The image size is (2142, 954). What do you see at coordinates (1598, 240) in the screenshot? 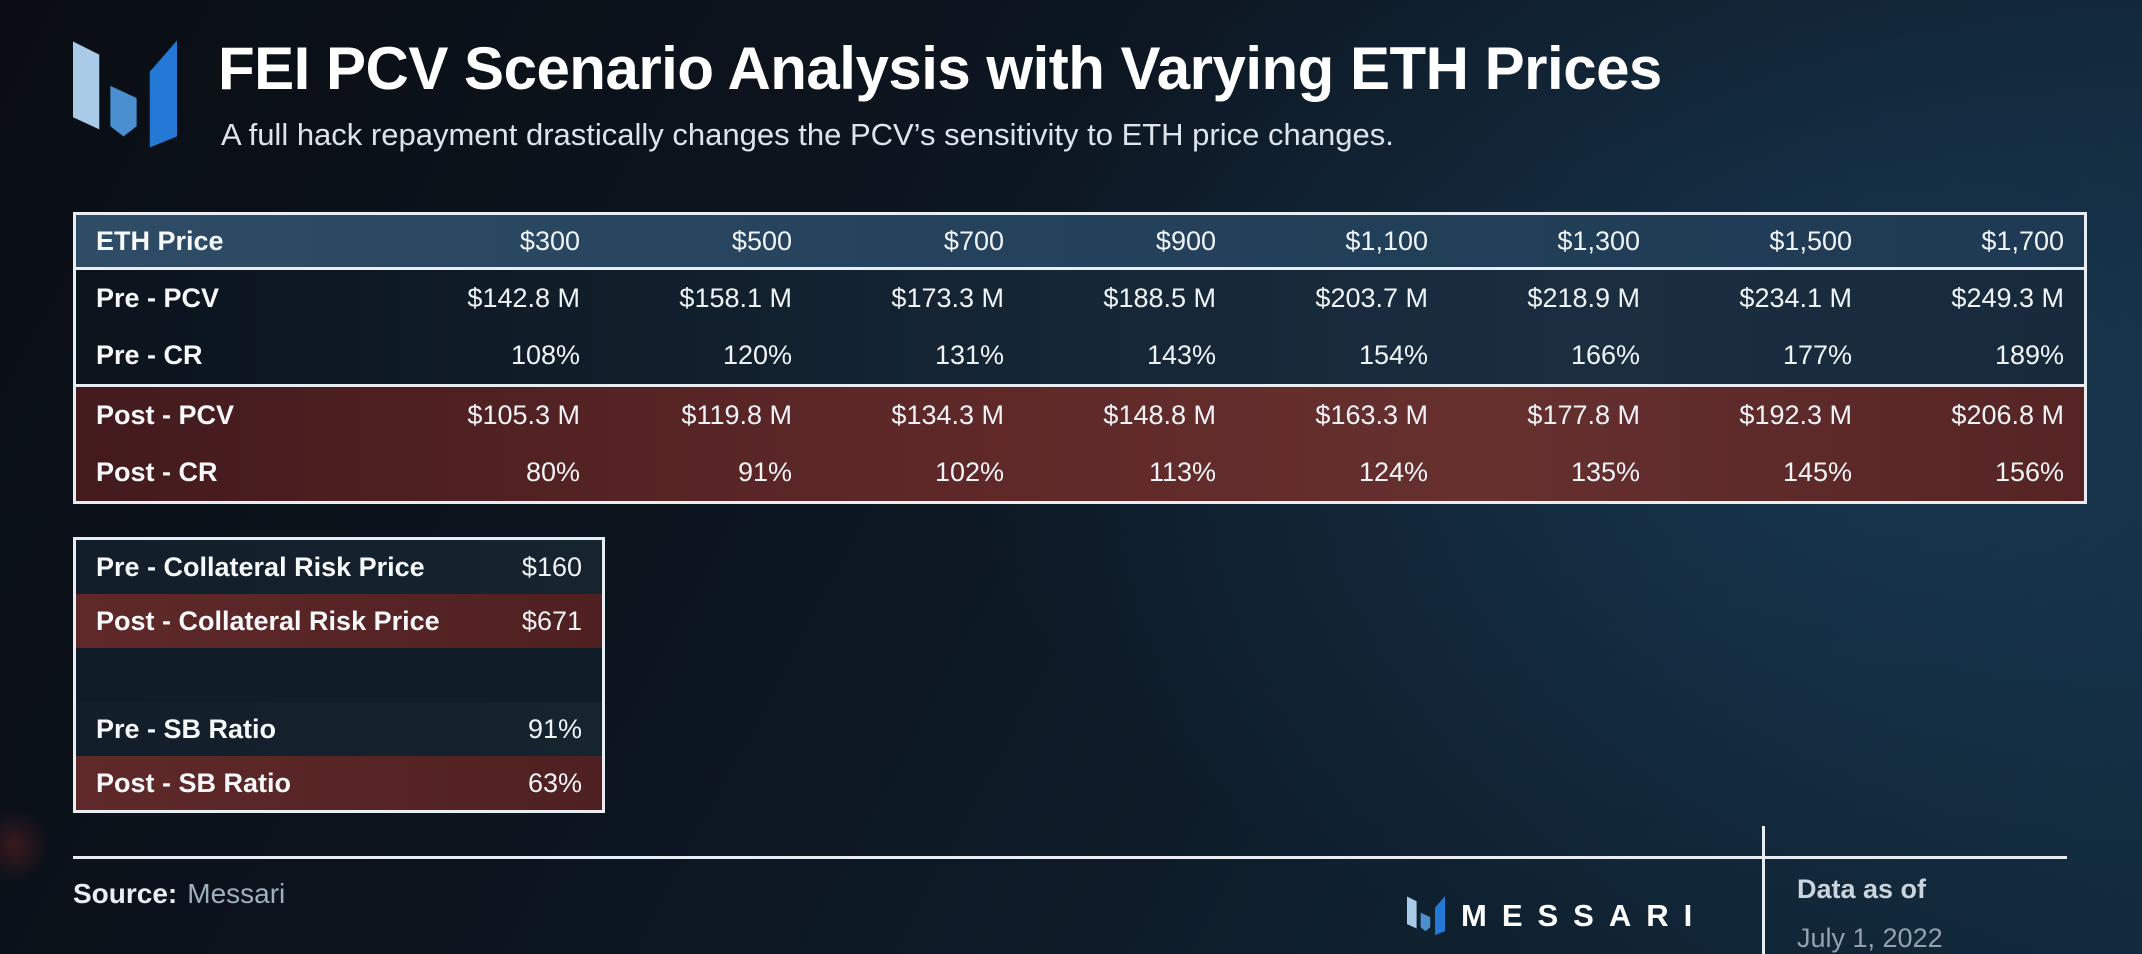
I see `column-header: $1,300` at bounding box center [1598, 240].